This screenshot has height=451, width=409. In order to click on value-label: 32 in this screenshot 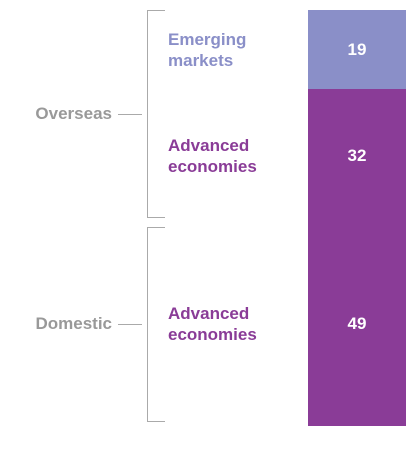, I will do `click(357, 155)`.